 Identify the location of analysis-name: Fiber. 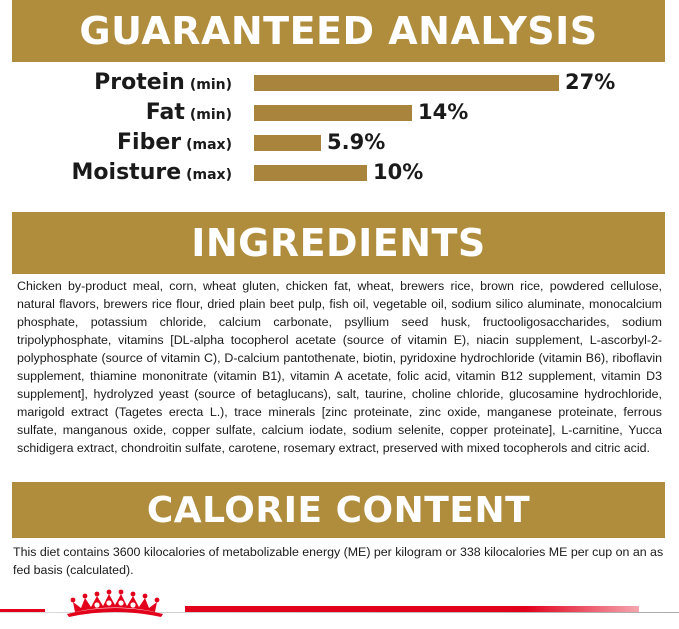
(149, 142).